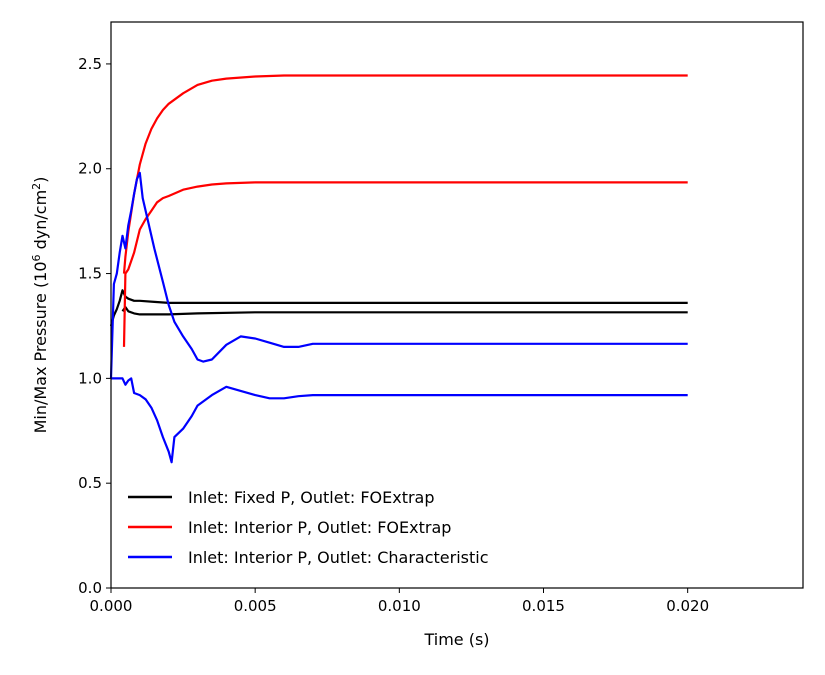 This screenshot has height=675, width=825. I want to click on y-tick-label: 2.0, so click(90, 169).